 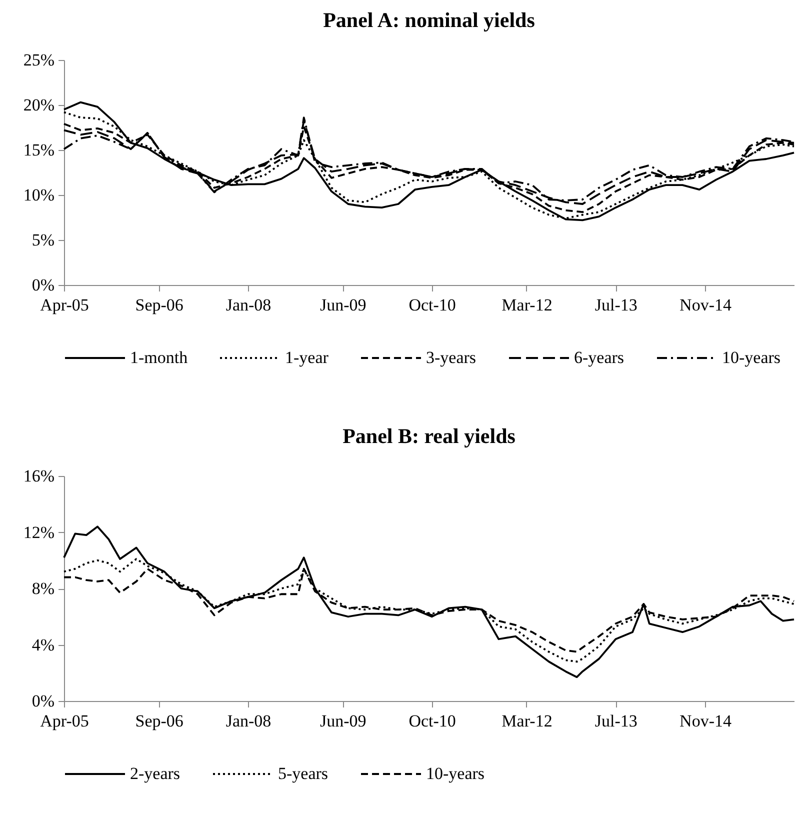 I want to click on legend-label: 1-year, so click(x=307, y=357).